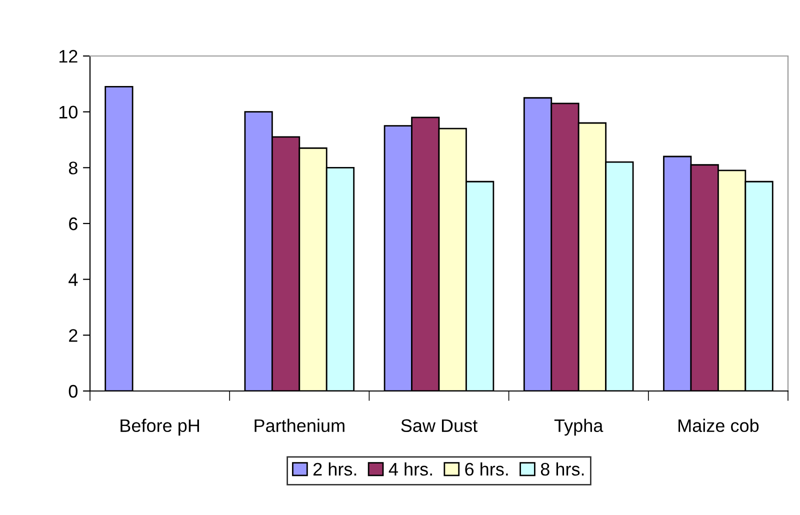  What do you see at coordinates (410, 469) in the screenshot?
I see `legend-label: 4 hrs.` at bounding box center [410, 469].